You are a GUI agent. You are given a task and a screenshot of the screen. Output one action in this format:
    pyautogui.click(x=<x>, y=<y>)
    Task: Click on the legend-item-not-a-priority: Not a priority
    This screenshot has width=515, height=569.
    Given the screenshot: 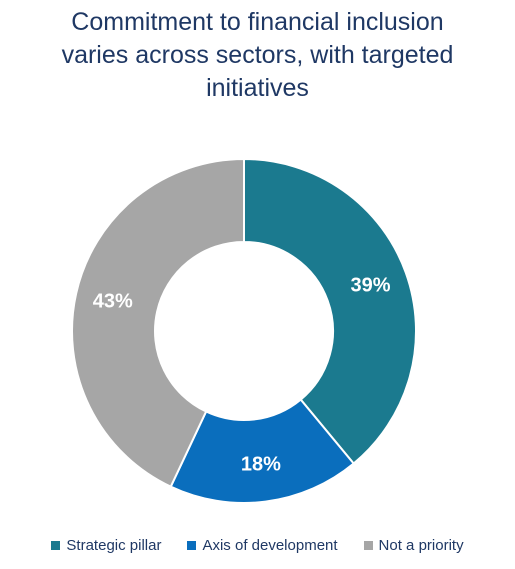 What is the action you would take?
    pyautogui.click(x=413, y=545)
    